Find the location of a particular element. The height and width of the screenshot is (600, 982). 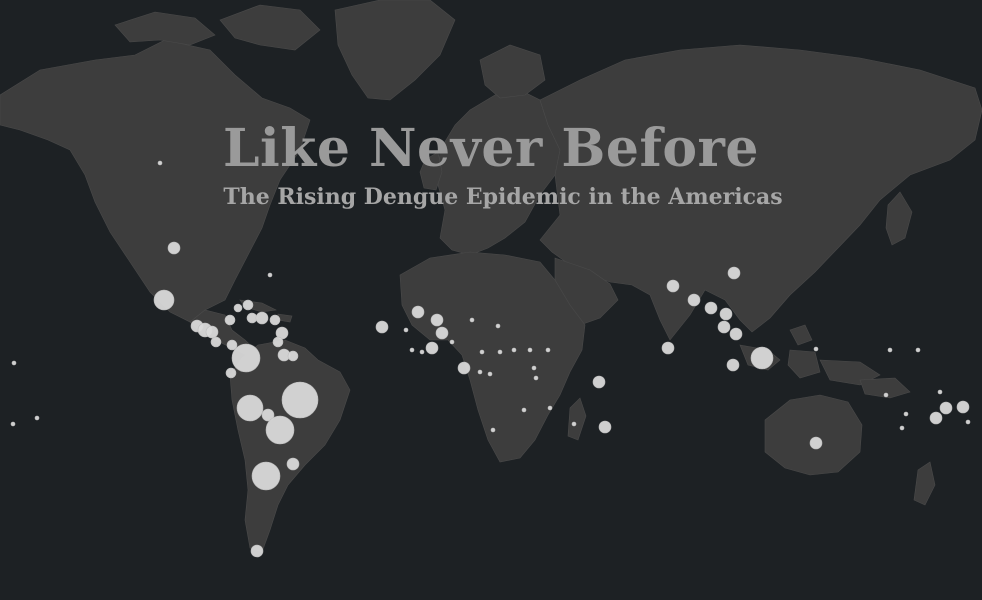

africa-landmass is located at coordinates (492, 357).